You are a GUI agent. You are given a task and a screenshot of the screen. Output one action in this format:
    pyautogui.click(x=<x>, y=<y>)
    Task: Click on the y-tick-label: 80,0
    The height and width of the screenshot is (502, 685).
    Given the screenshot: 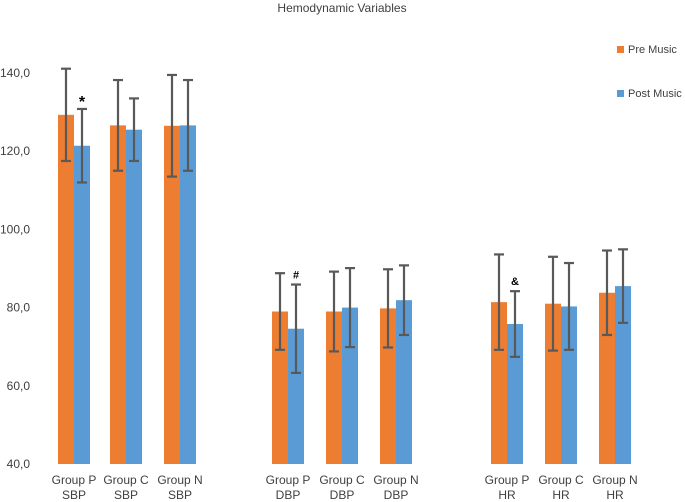 What is the action you would take?
    pyautogui.click(x=19, y=308)
    